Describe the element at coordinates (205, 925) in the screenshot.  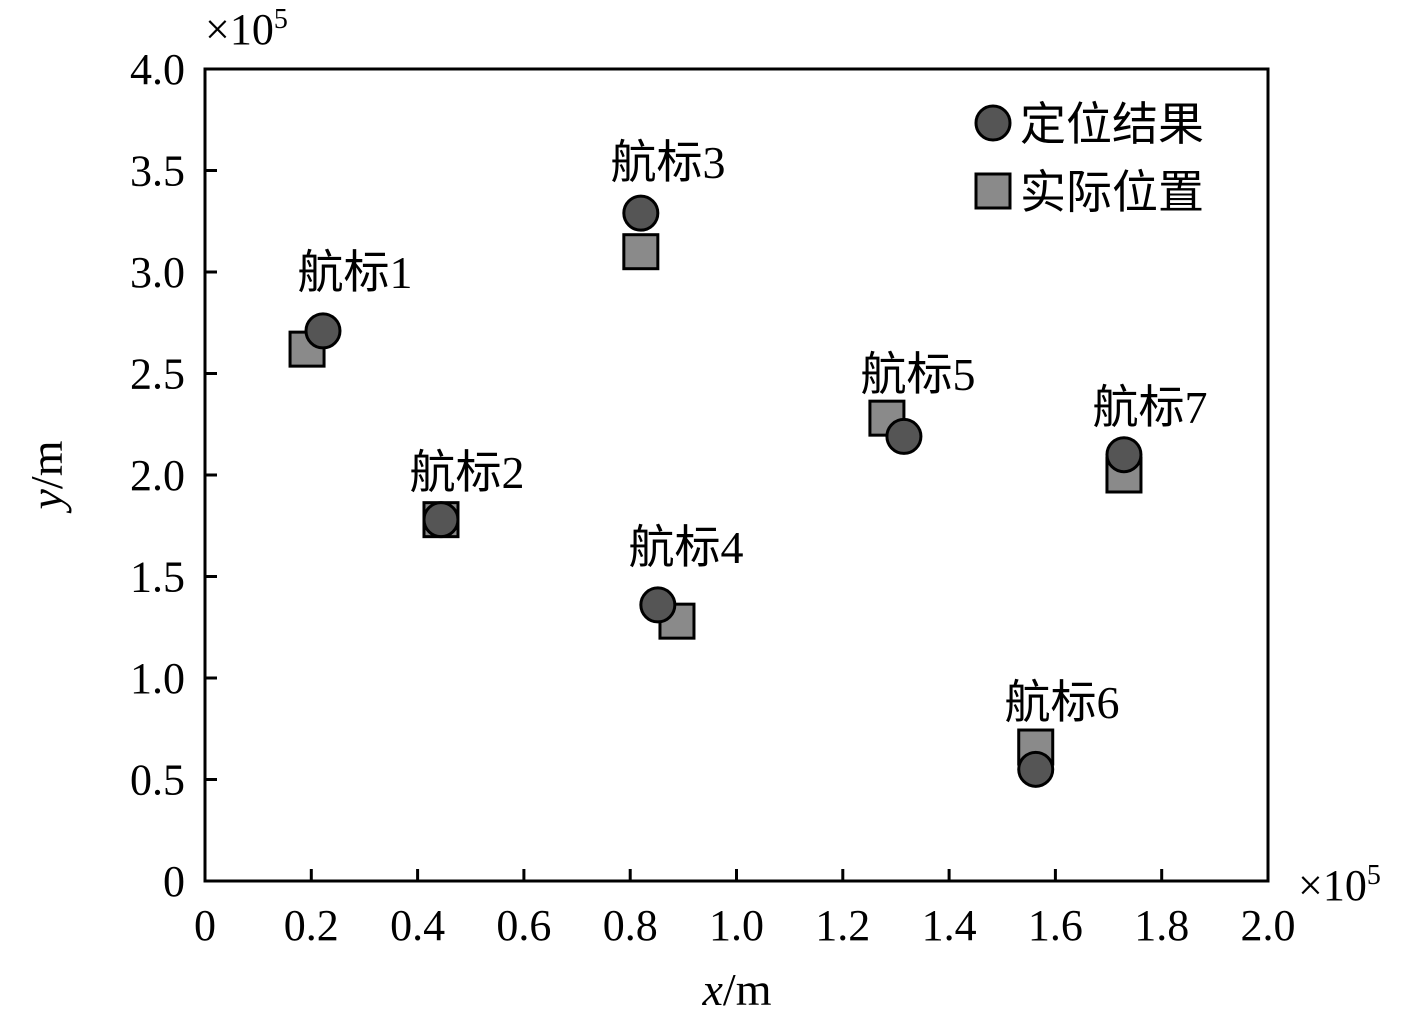
I see `x-tick-label: 0` at that location.